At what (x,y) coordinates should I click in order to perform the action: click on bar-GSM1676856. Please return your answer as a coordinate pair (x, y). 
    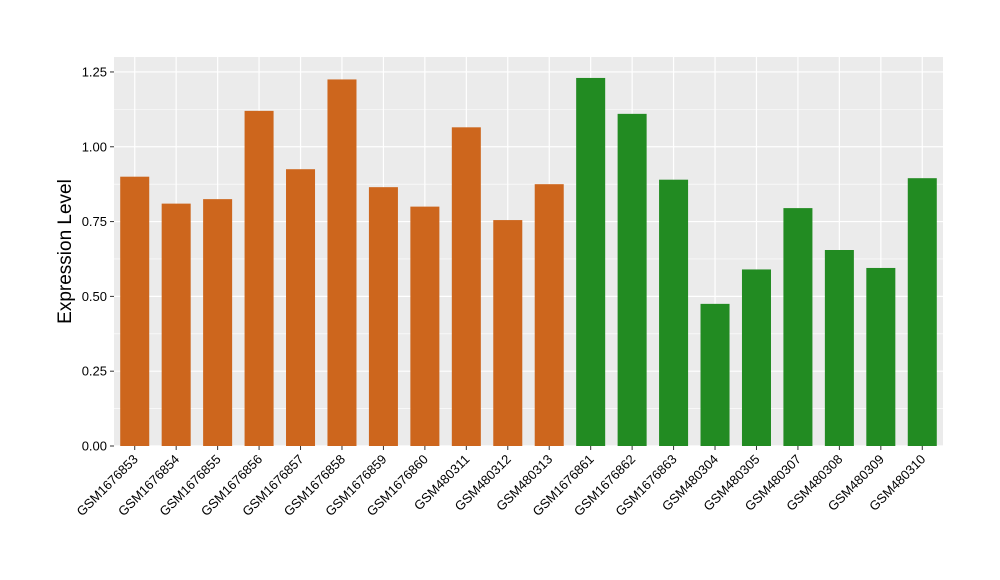
    Looking at the image, I should click on (259, 278).